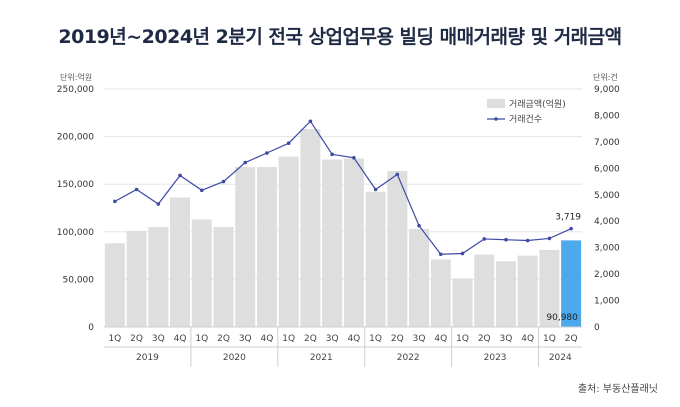 The width and height of the screenshot is (680, 407). I want to click on left-tick-label: 250,000, so click(75, 90).